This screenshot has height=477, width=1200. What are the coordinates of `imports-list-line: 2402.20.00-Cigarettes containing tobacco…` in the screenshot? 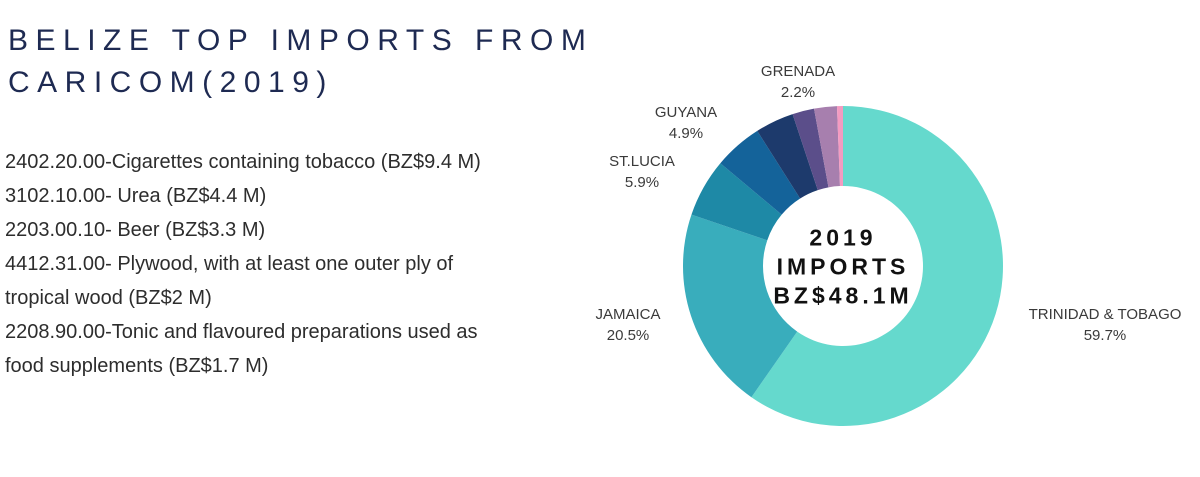 It's located at (243, 162).